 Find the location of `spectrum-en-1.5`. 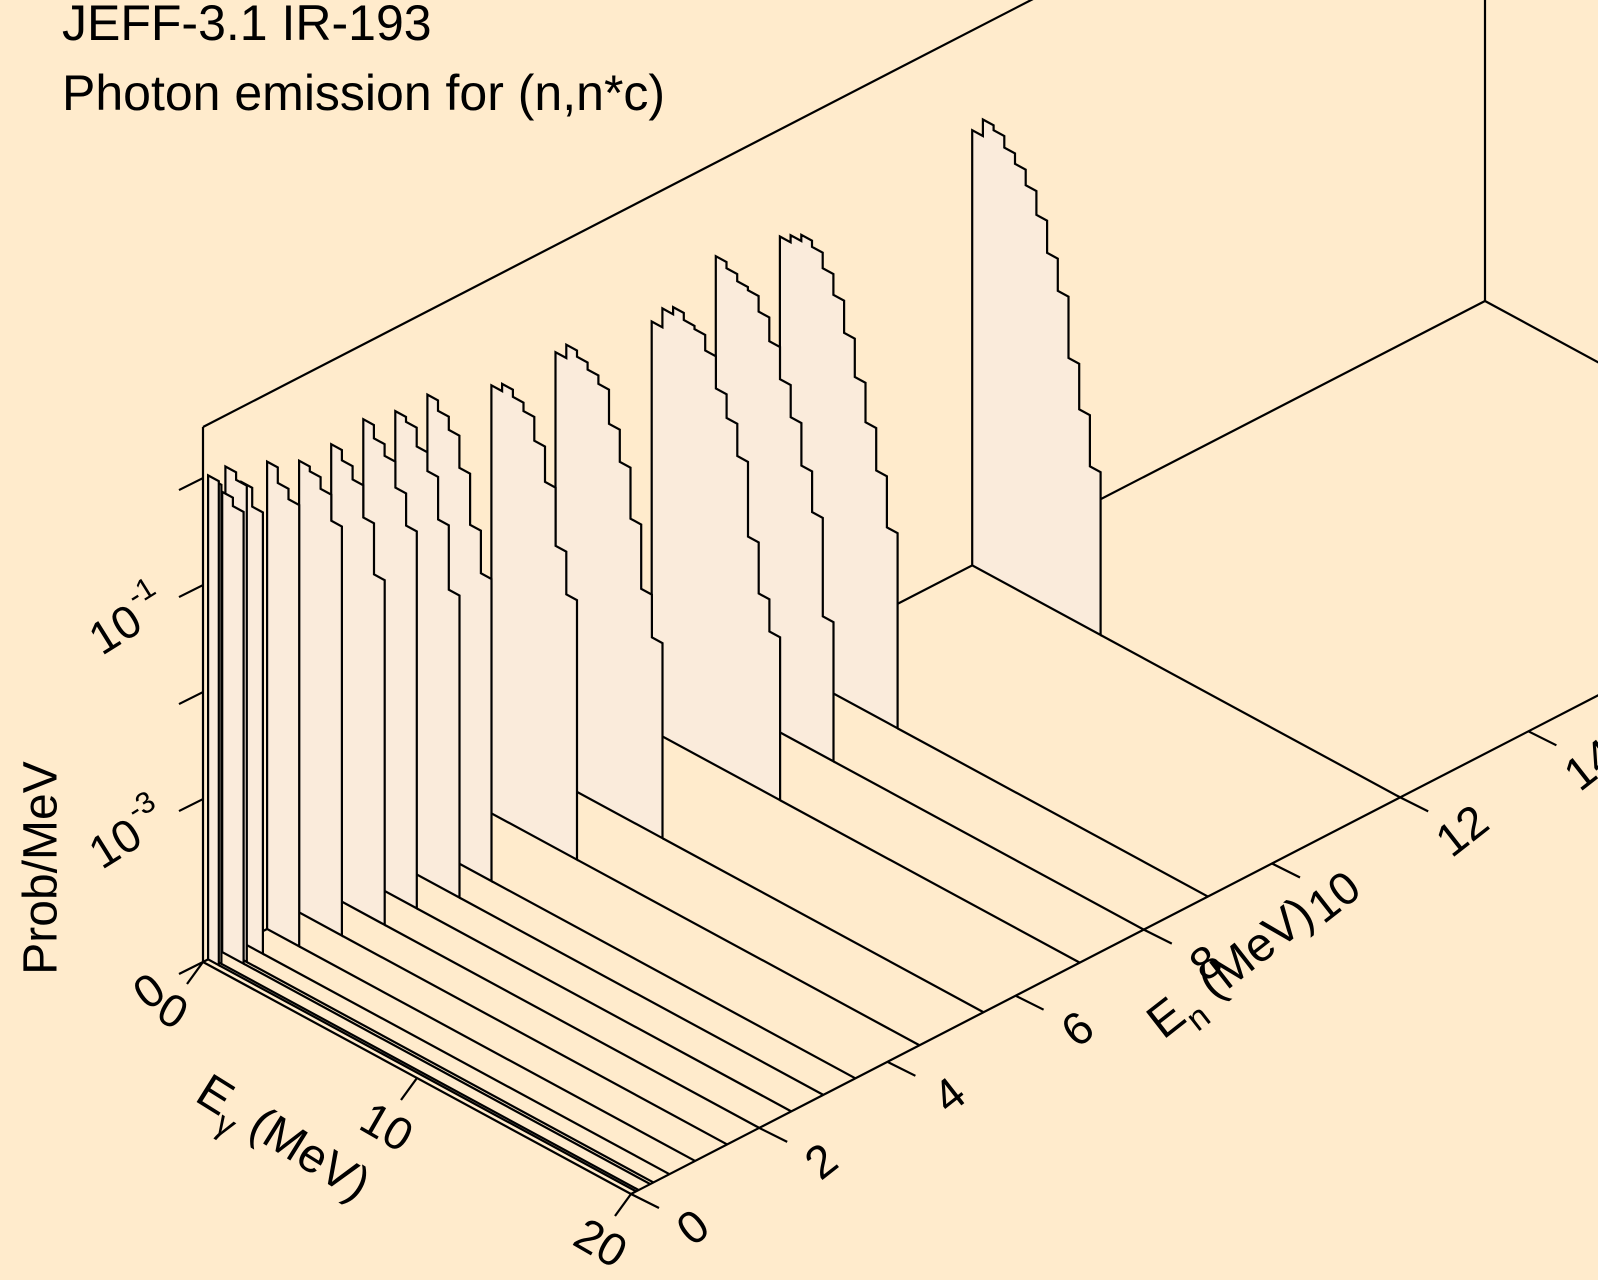

spectrum-en-1.5 is located at coordinates (513, 802).